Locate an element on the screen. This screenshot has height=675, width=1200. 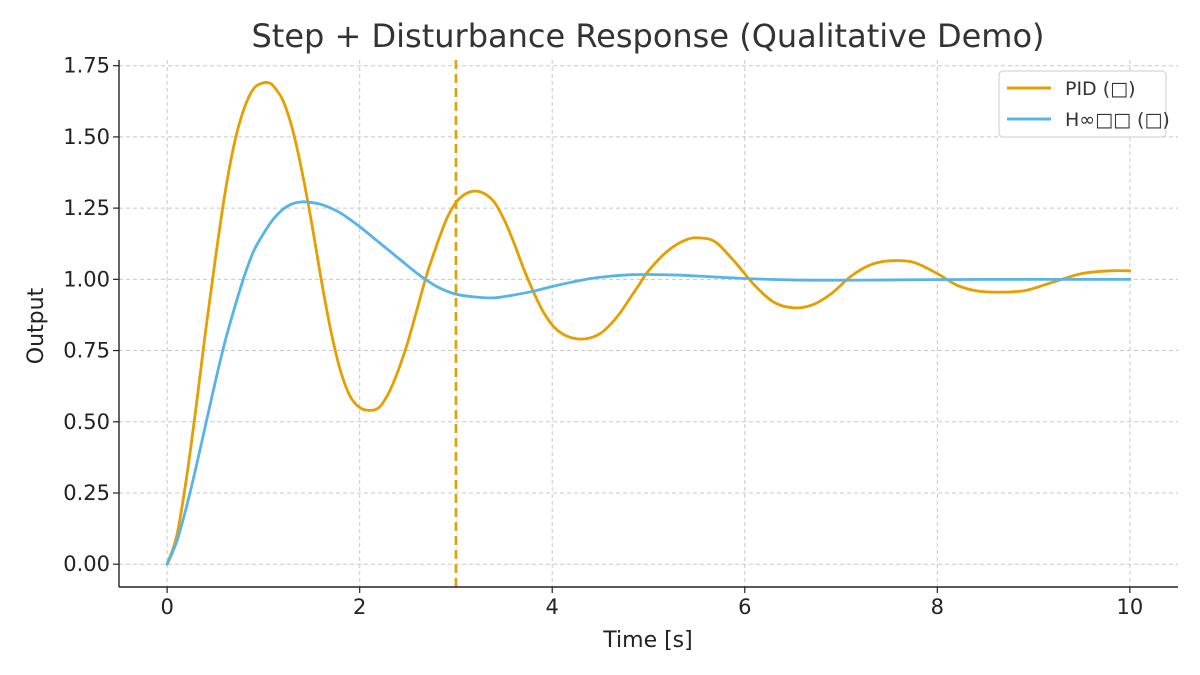
y-tick-label: 0.75 is located at coordinates (86, 351).